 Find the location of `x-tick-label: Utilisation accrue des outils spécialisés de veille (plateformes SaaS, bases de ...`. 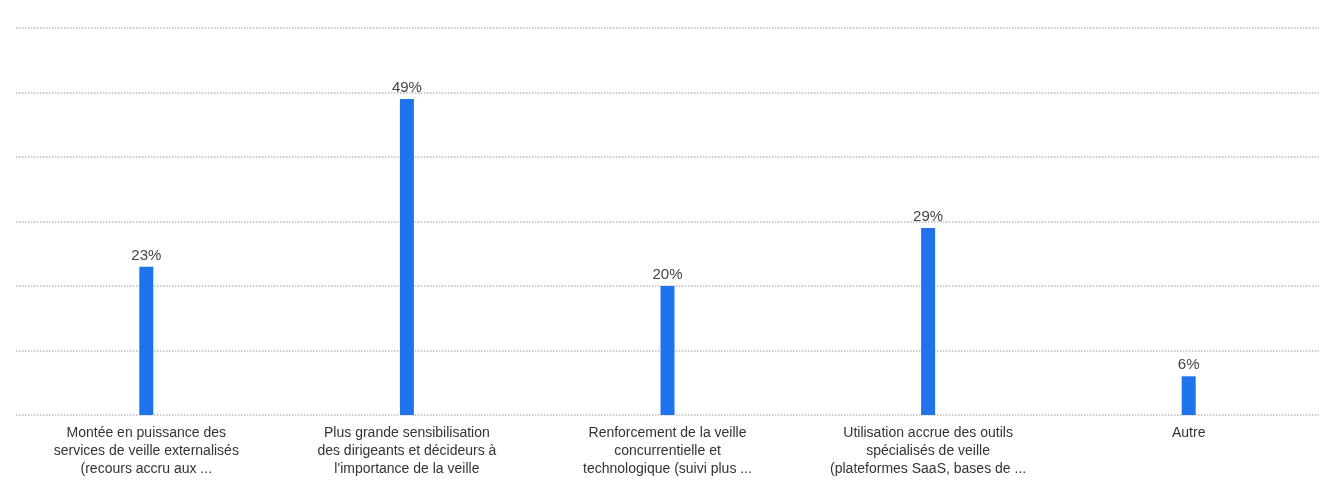

x-tick-label: Utilisation accrue des outils spécialisés de veille (plateformes SaaS, bases de ... is located at coordinates (928, 450).